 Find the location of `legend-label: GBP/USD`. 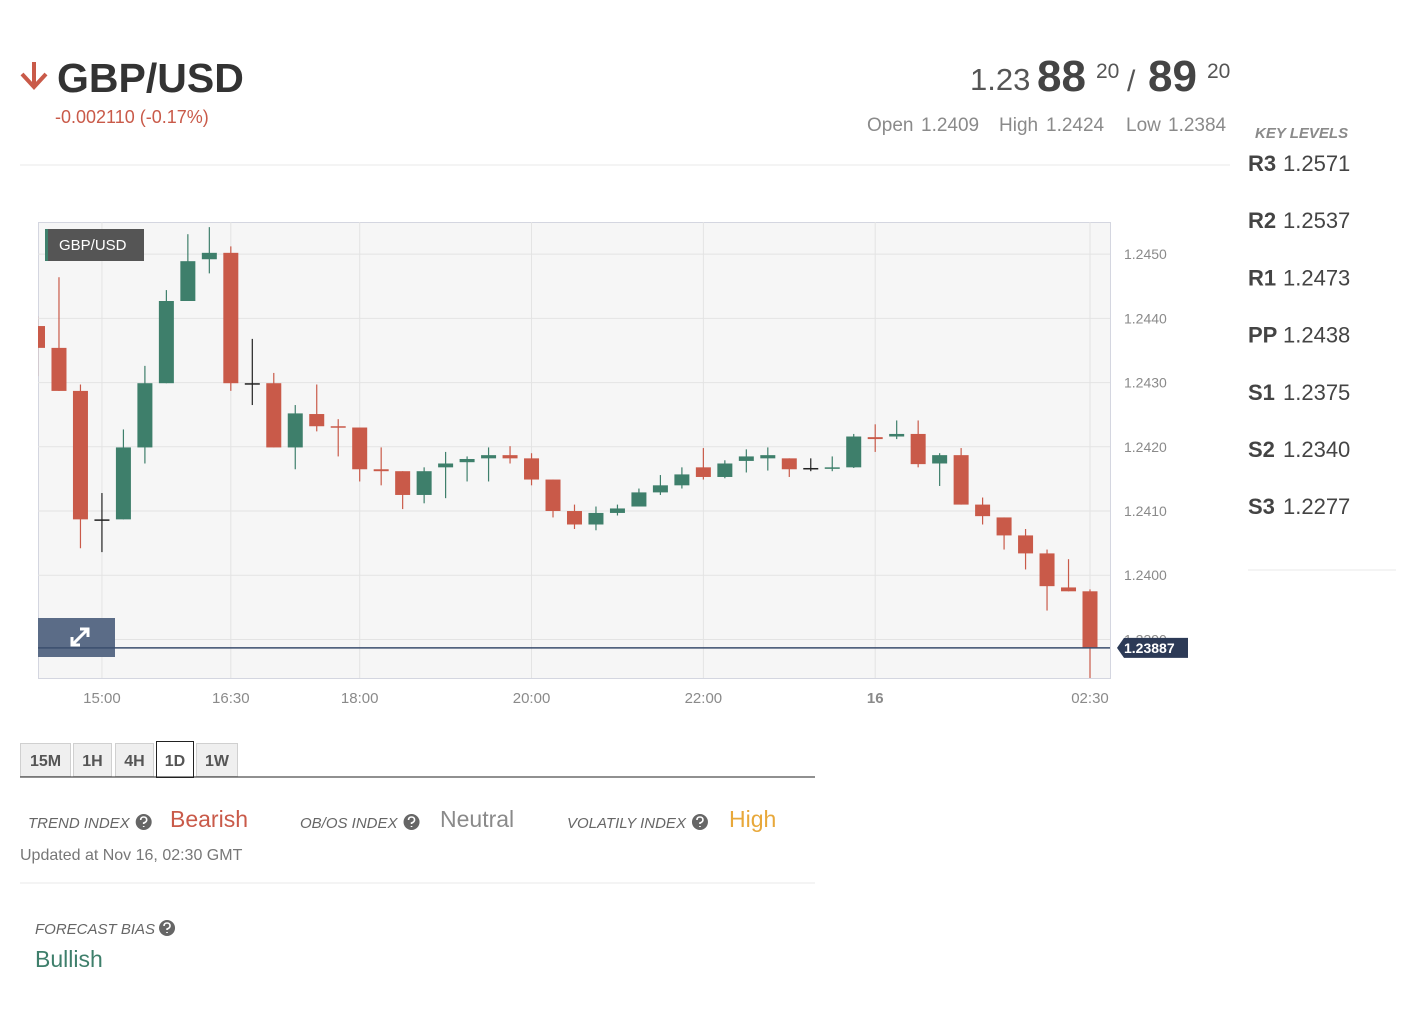

legend-label: GBP/USD is located at coordinates (93, 245).